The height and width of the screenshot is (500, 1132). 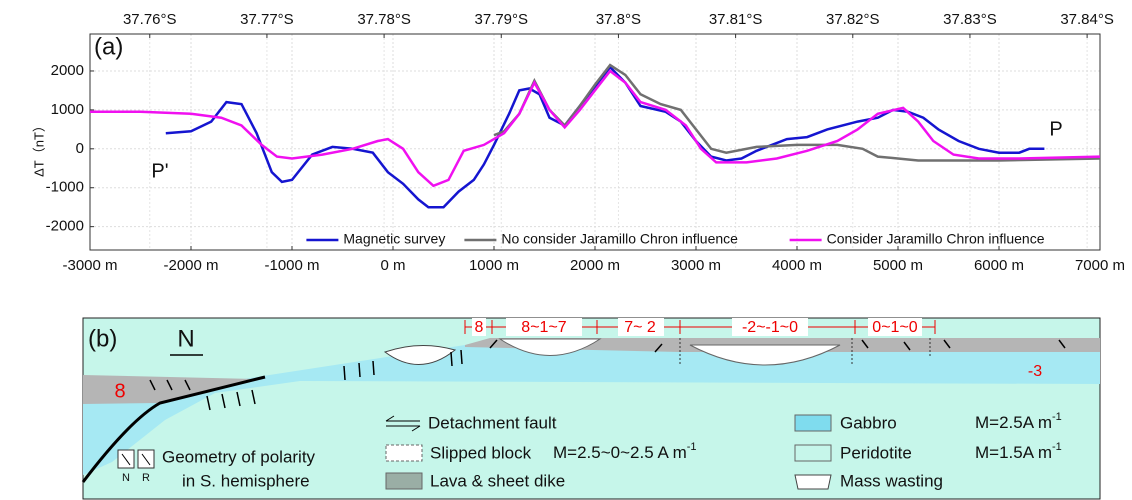 I want to click on annotation: P', so click(x=159, y=171).